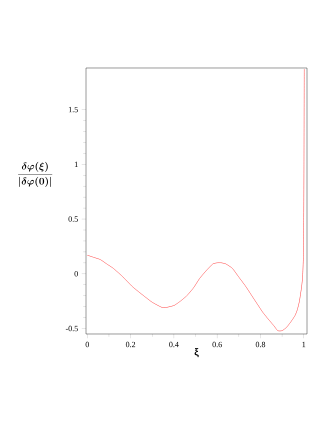  What do you see at coordinates (73, 109) in the screenshot?
I see `y-tick-label: 1.5` at bounding box center [73, 109].